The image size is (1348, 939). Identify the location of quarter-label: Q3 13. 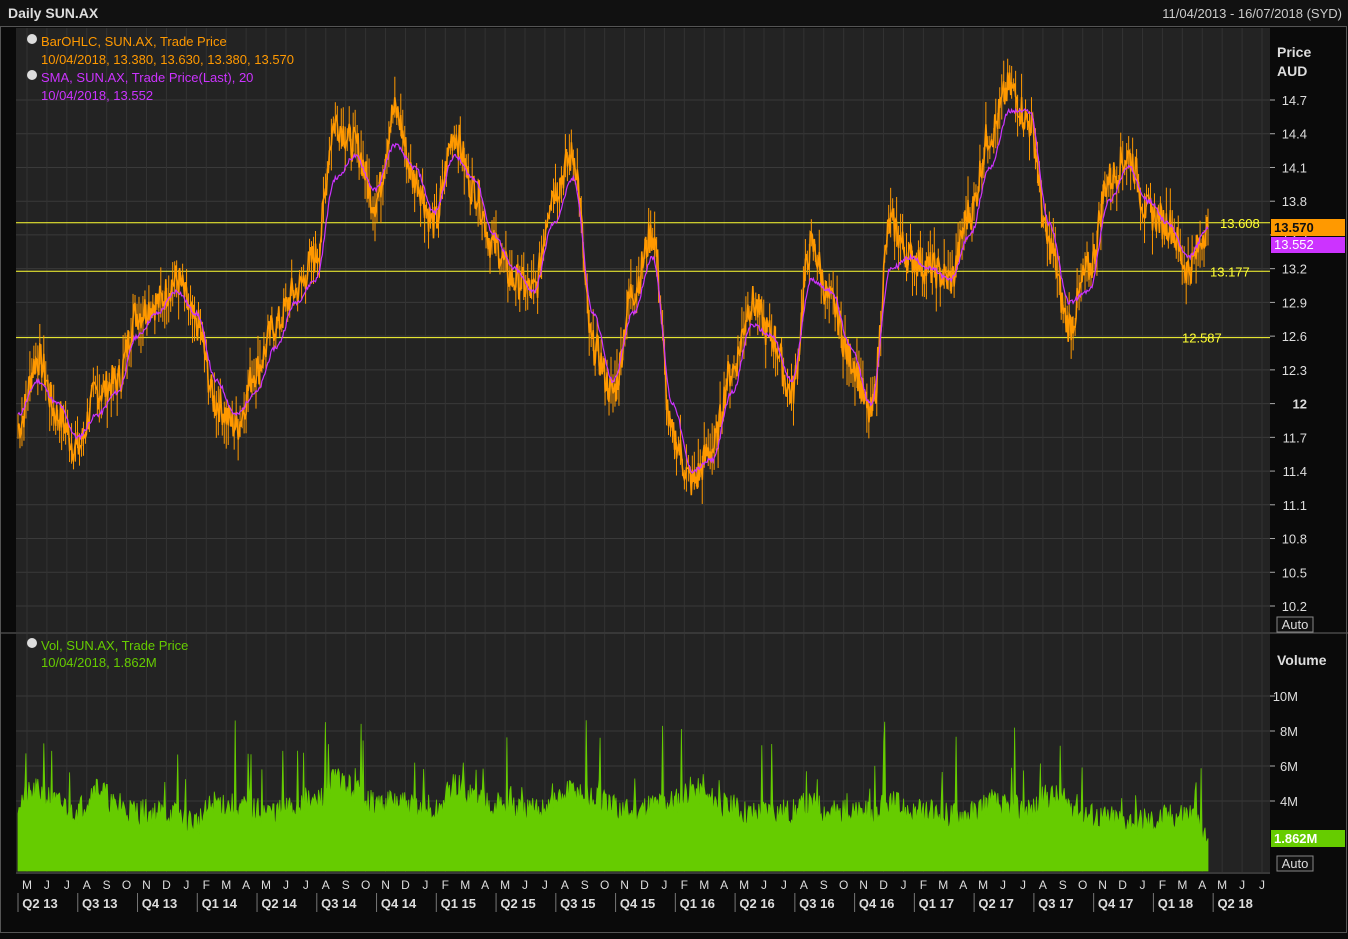
(99, 903).